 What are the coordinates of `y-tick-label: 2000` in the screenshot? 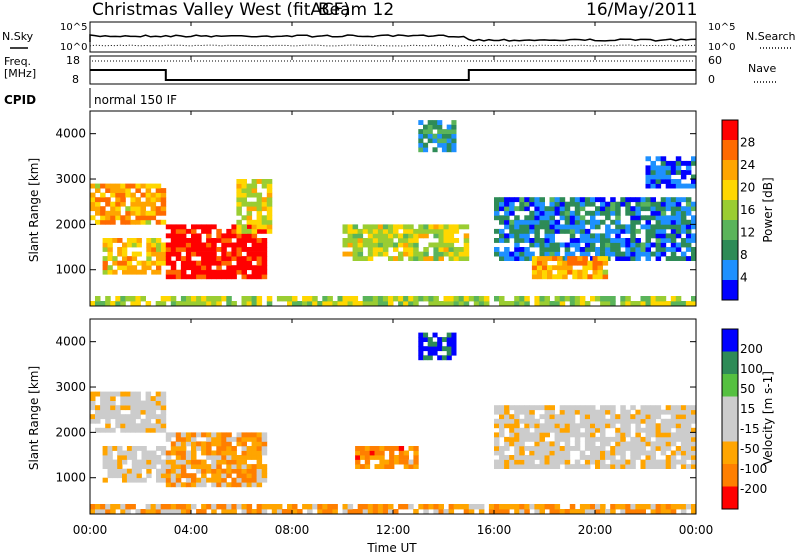 It's located at (70, 224).